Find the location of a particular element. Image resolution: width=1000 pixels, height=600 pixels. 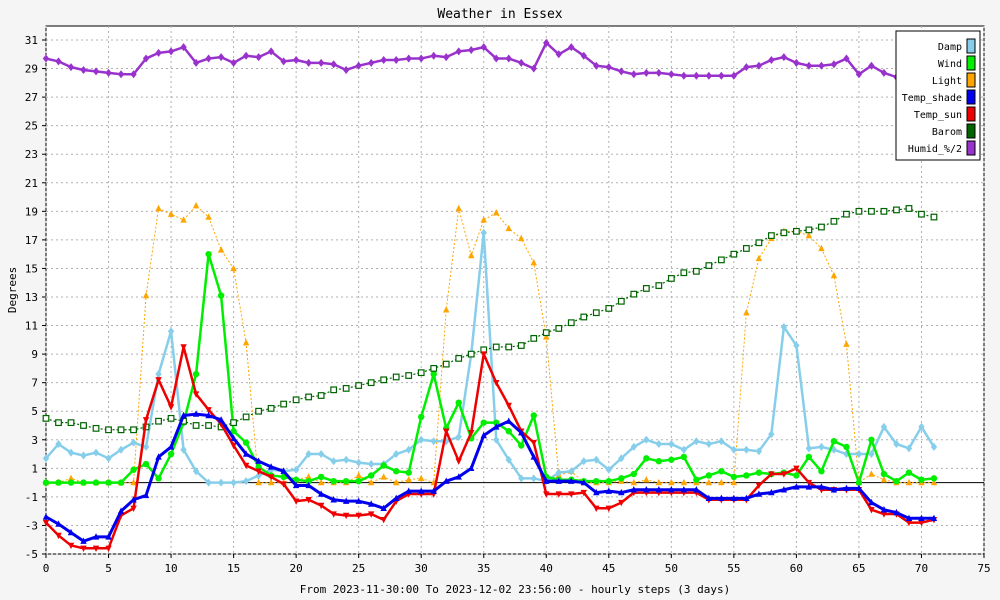

legend-swatch-wind is located at coordinates (971, 63).